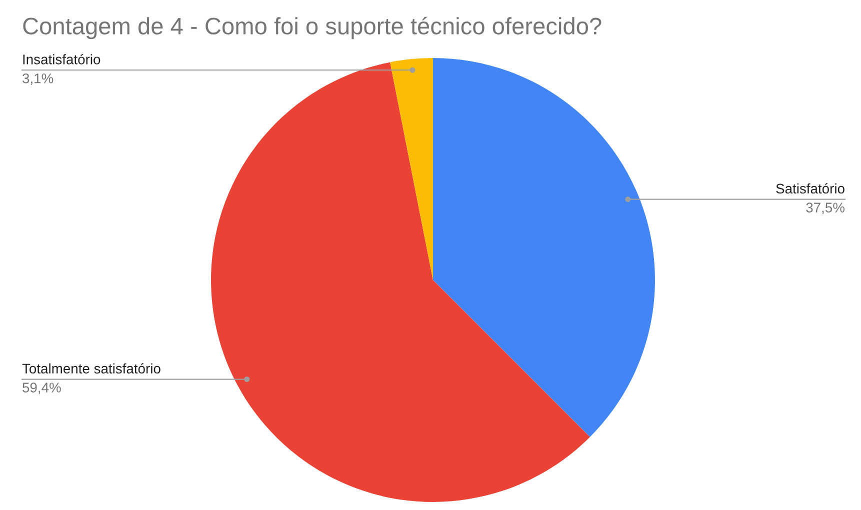 The height and width of the screenshot is (510, 861). I want to click on pie-slice, so click(411, 169).